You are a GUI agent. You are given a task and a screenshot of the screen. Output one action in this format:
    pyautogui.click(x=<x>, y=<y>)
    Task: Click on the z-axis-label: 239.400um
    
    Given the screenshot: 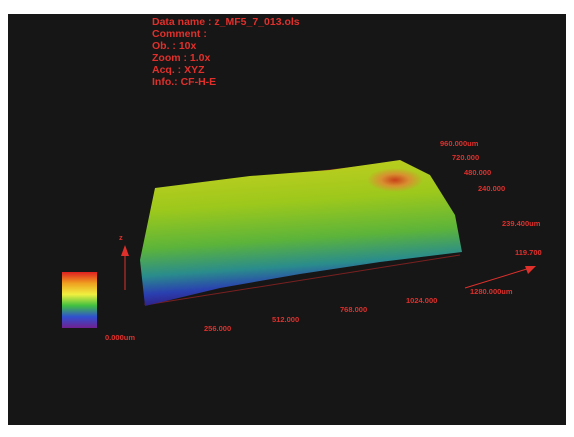 What is the action you would take?
    pyautogui.click(x=521, y=223)
    